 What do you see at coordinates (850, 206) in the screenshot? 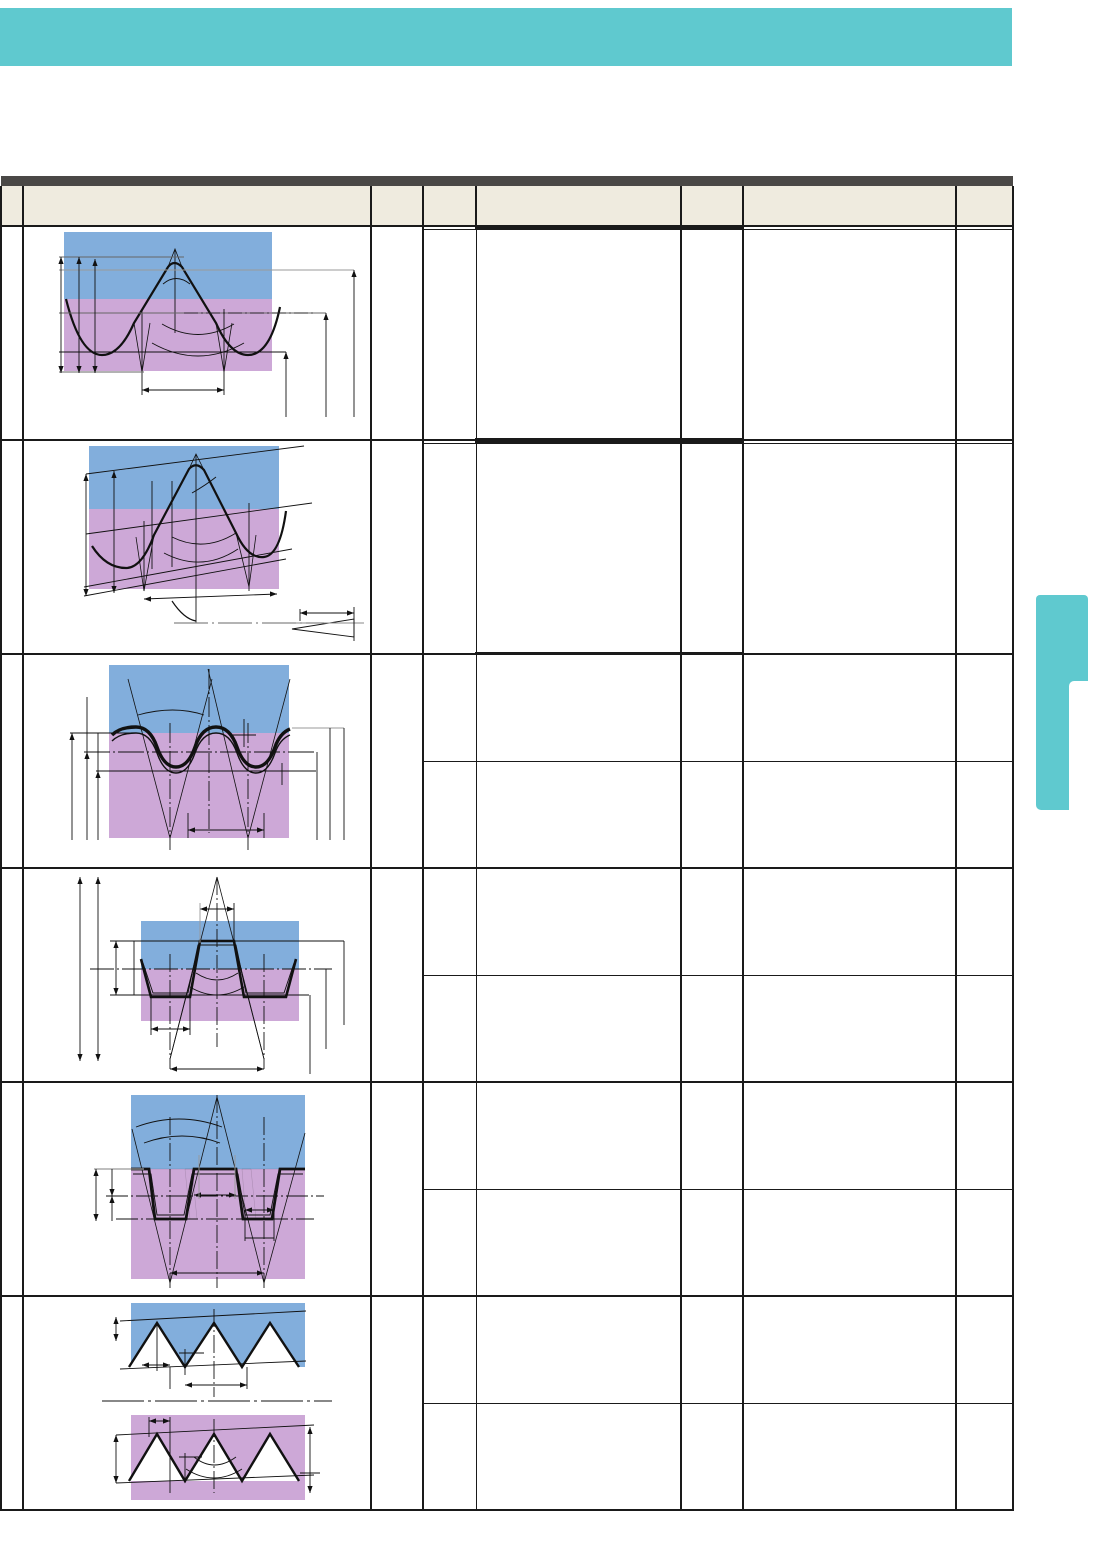
I see `header-cell-desc` at bounding box center [850, 206].